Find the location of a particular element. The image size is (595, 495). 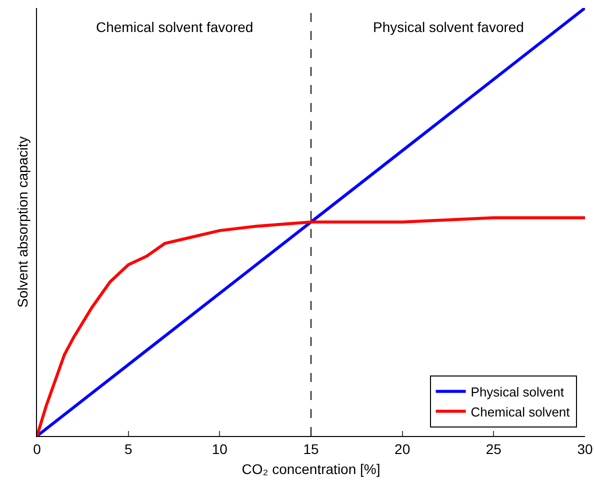

legend-label: Physical solvent is located at coordinates (517, 392).